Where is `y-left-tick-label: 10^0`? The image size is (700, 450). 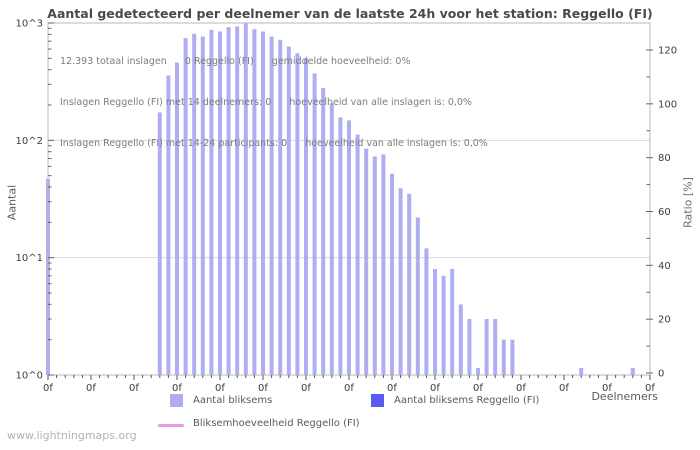 y-left-tick-label: 10^0 is located at coordinates (29, 376).